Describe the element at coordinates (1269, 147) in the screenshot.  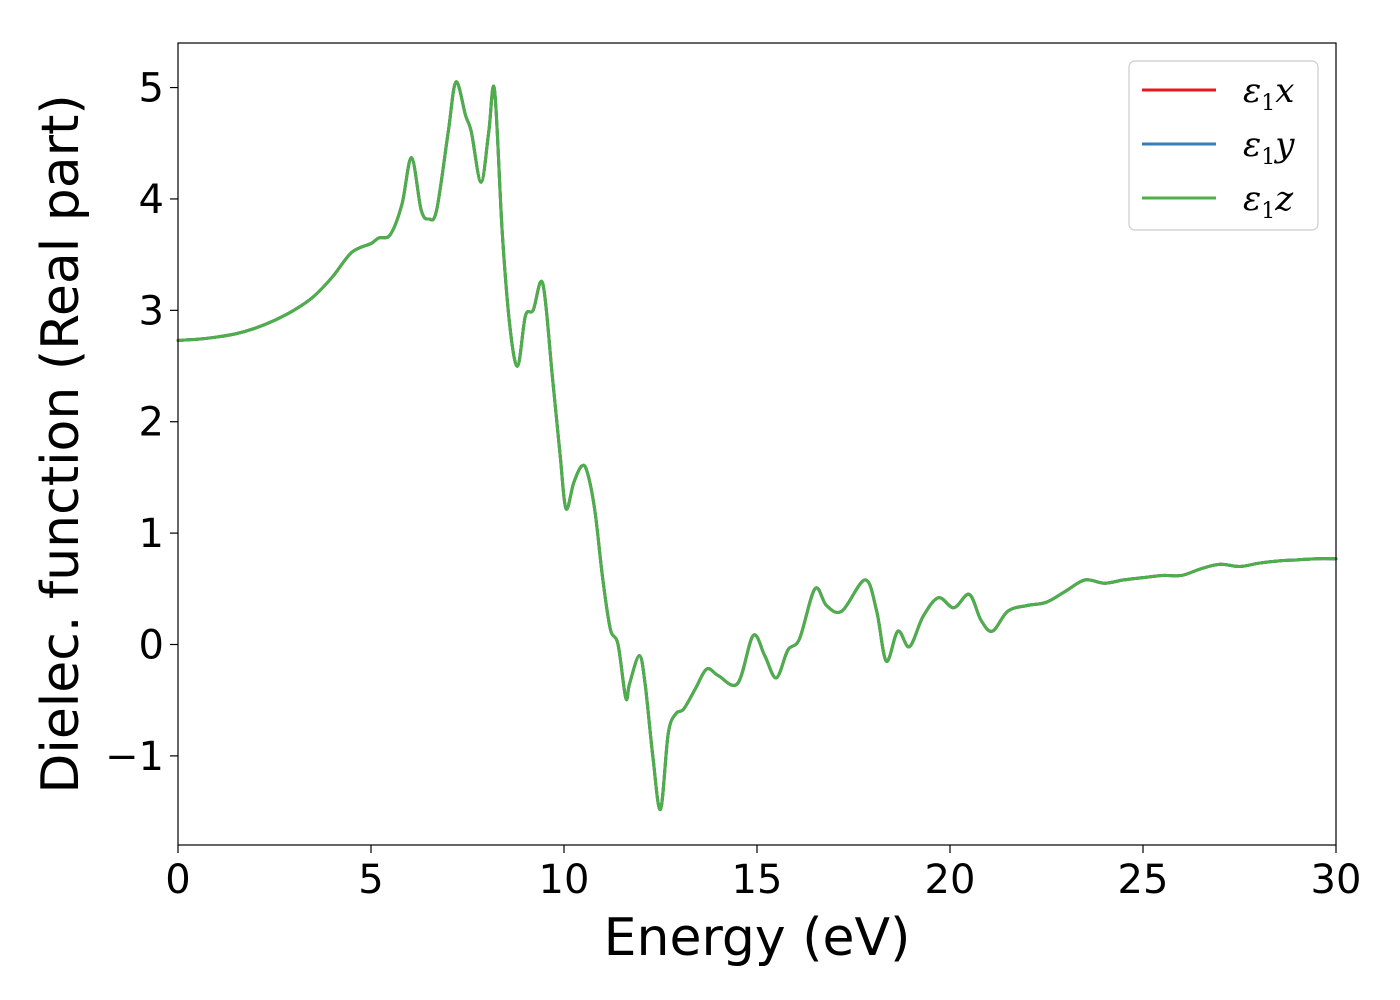
I see `legend-label-y: ε1y` at that location.